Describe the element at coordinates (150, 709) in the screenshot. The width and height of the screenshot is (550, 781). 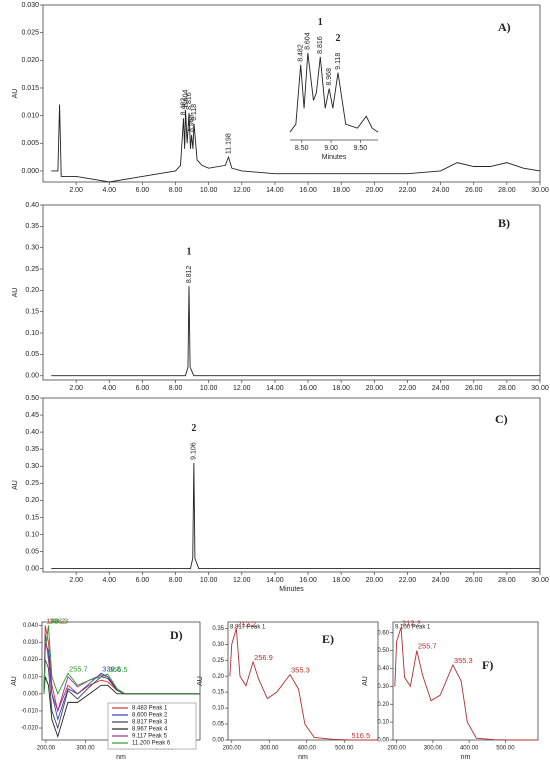
I see `legend-label: 8.483 Peak 1` at that location.